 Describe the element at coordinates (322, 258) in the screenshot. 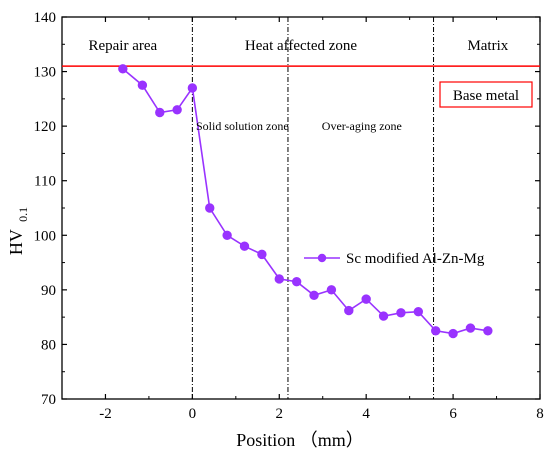

I see `legend-marker` at that location.